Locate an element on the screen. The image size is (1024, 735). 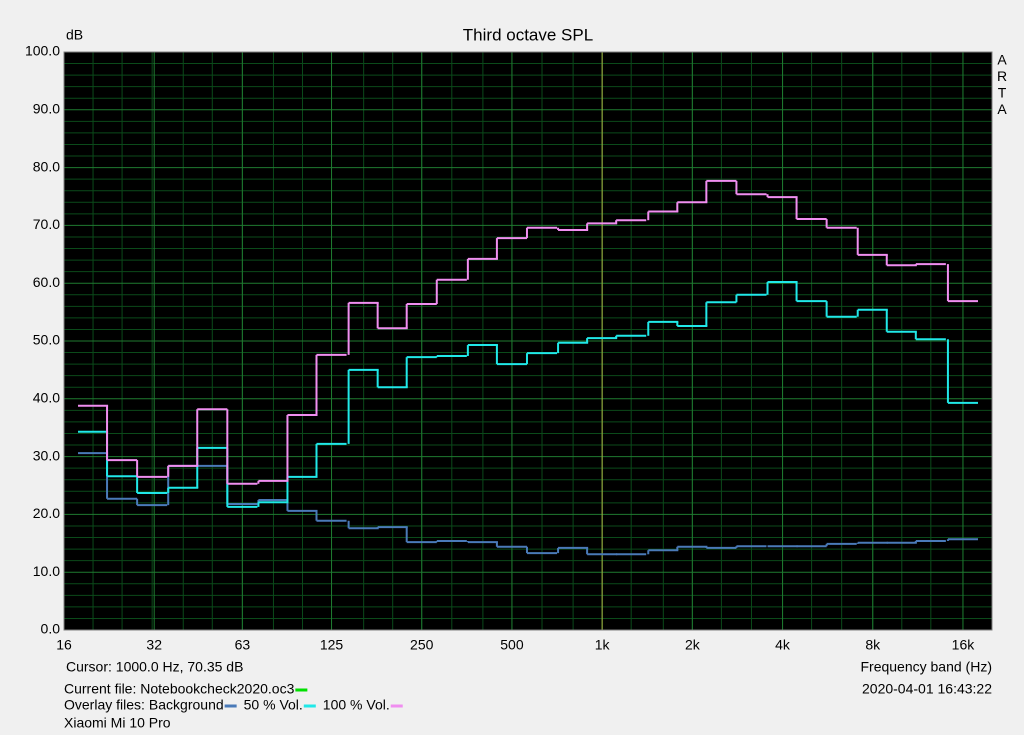
x-tick-label: 16k is located at coordinates (964, 645).